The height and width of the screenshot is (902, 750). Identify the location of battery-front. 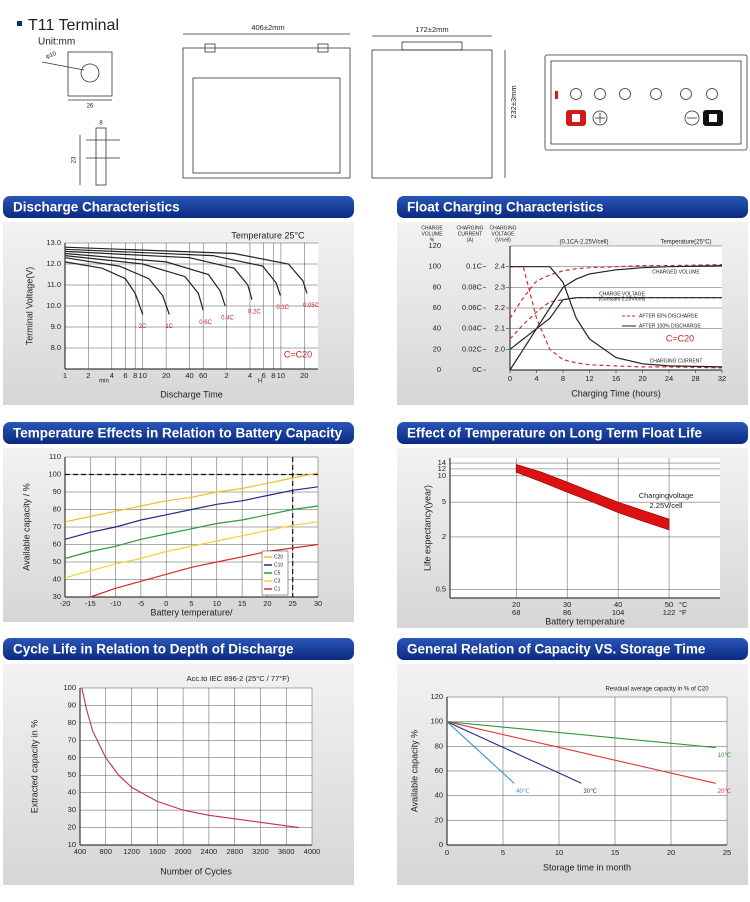
(266, 113).